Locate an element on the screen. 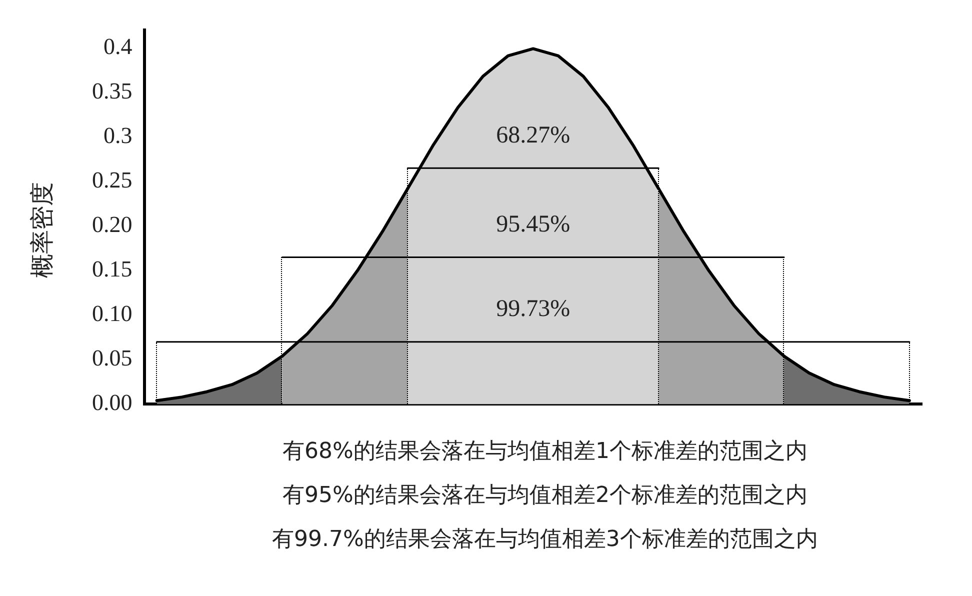 Image resolution: width=972 pixels, height=596 pixels. y-tick-label: 0.25 is located at coordinates (112, 180).